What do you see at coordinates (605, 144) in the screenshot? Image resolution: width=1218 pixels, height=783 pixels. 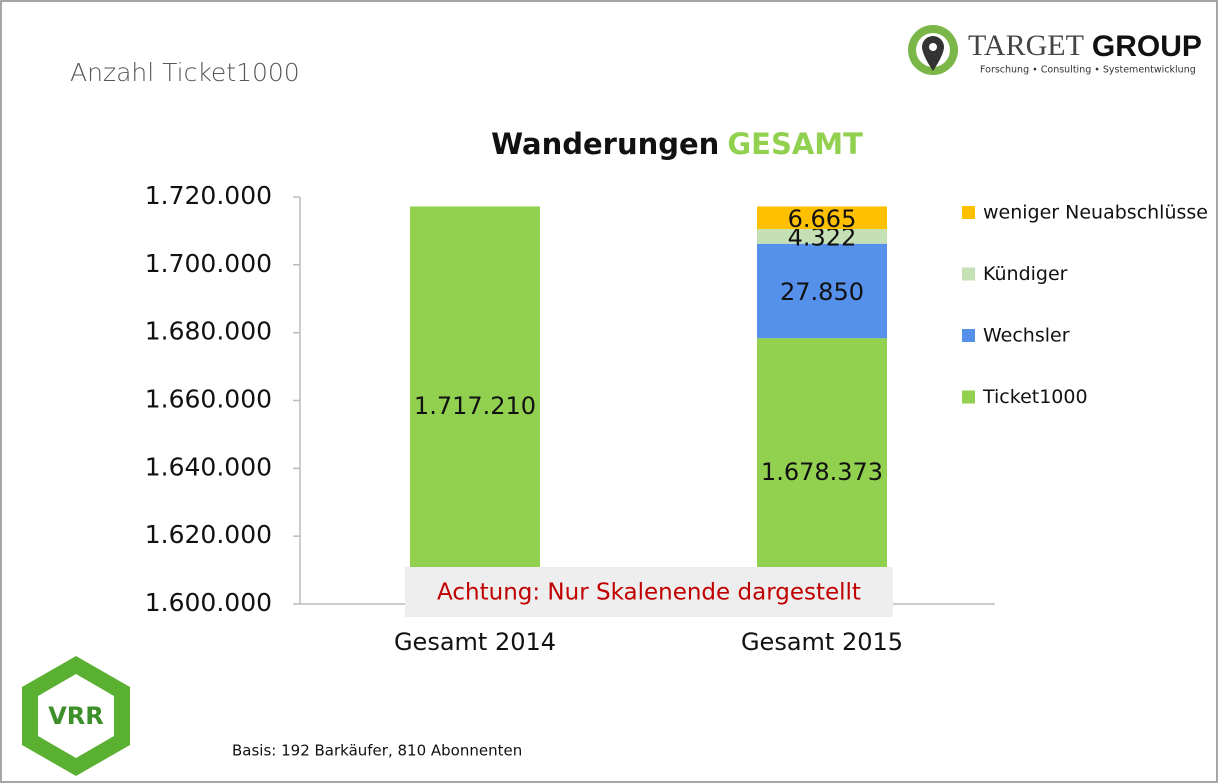 I see `title-main: Wanderungen` at bounding box center [605, 144].